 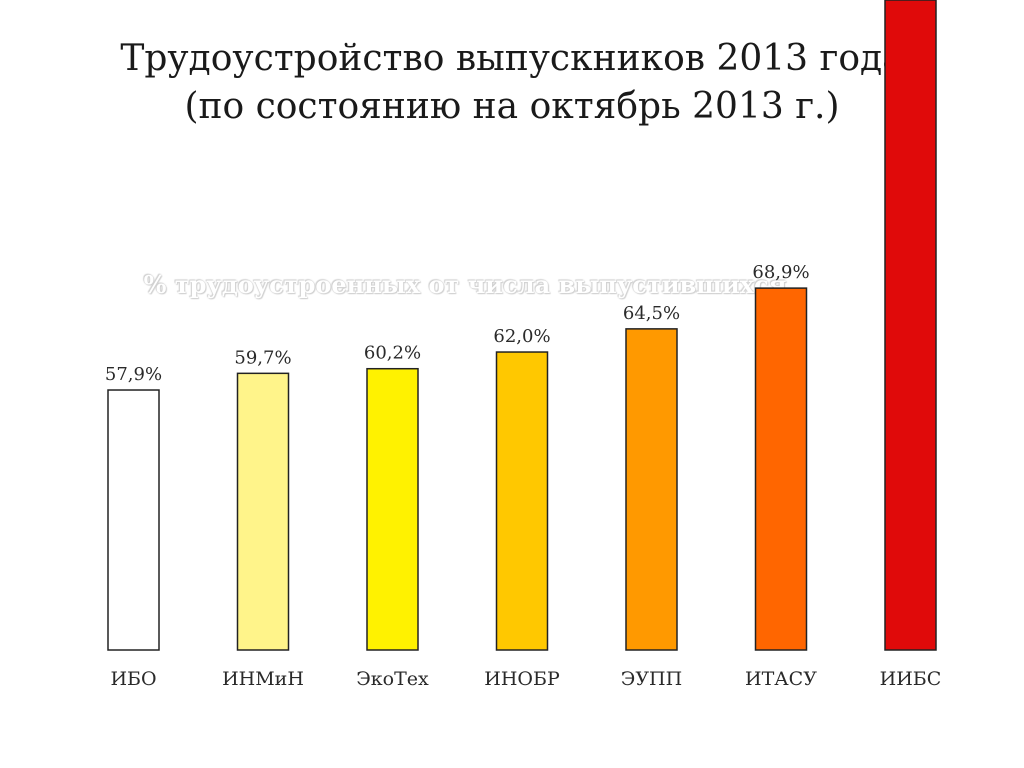 I want to click on value-label-1: 57,9%, so click(x=133, y=374).